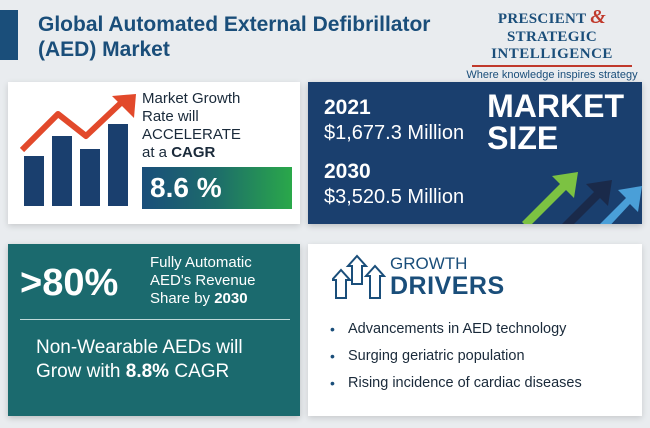 This screenshot has width=650, height=428. Describe the element at coordinates (552, 75) in the screenshot. I see `logo-tagline: Where knowledge inspires strategy` at that location.